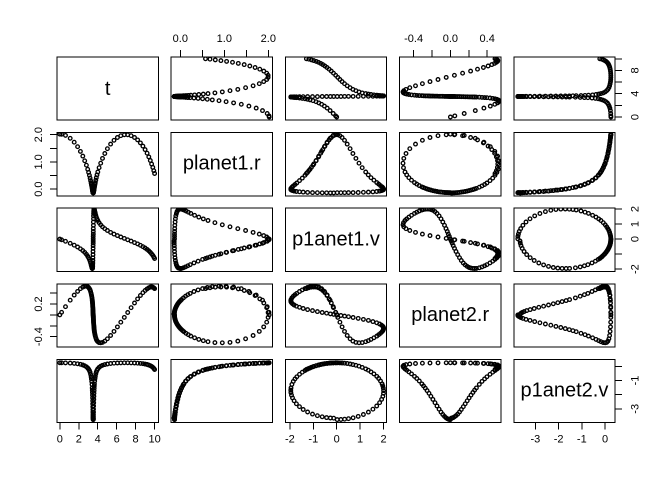  What do you see at coordinates (450, 315) in the screenshot?
I see `svg-text: planet2.r` at bounding box center [450, 315].